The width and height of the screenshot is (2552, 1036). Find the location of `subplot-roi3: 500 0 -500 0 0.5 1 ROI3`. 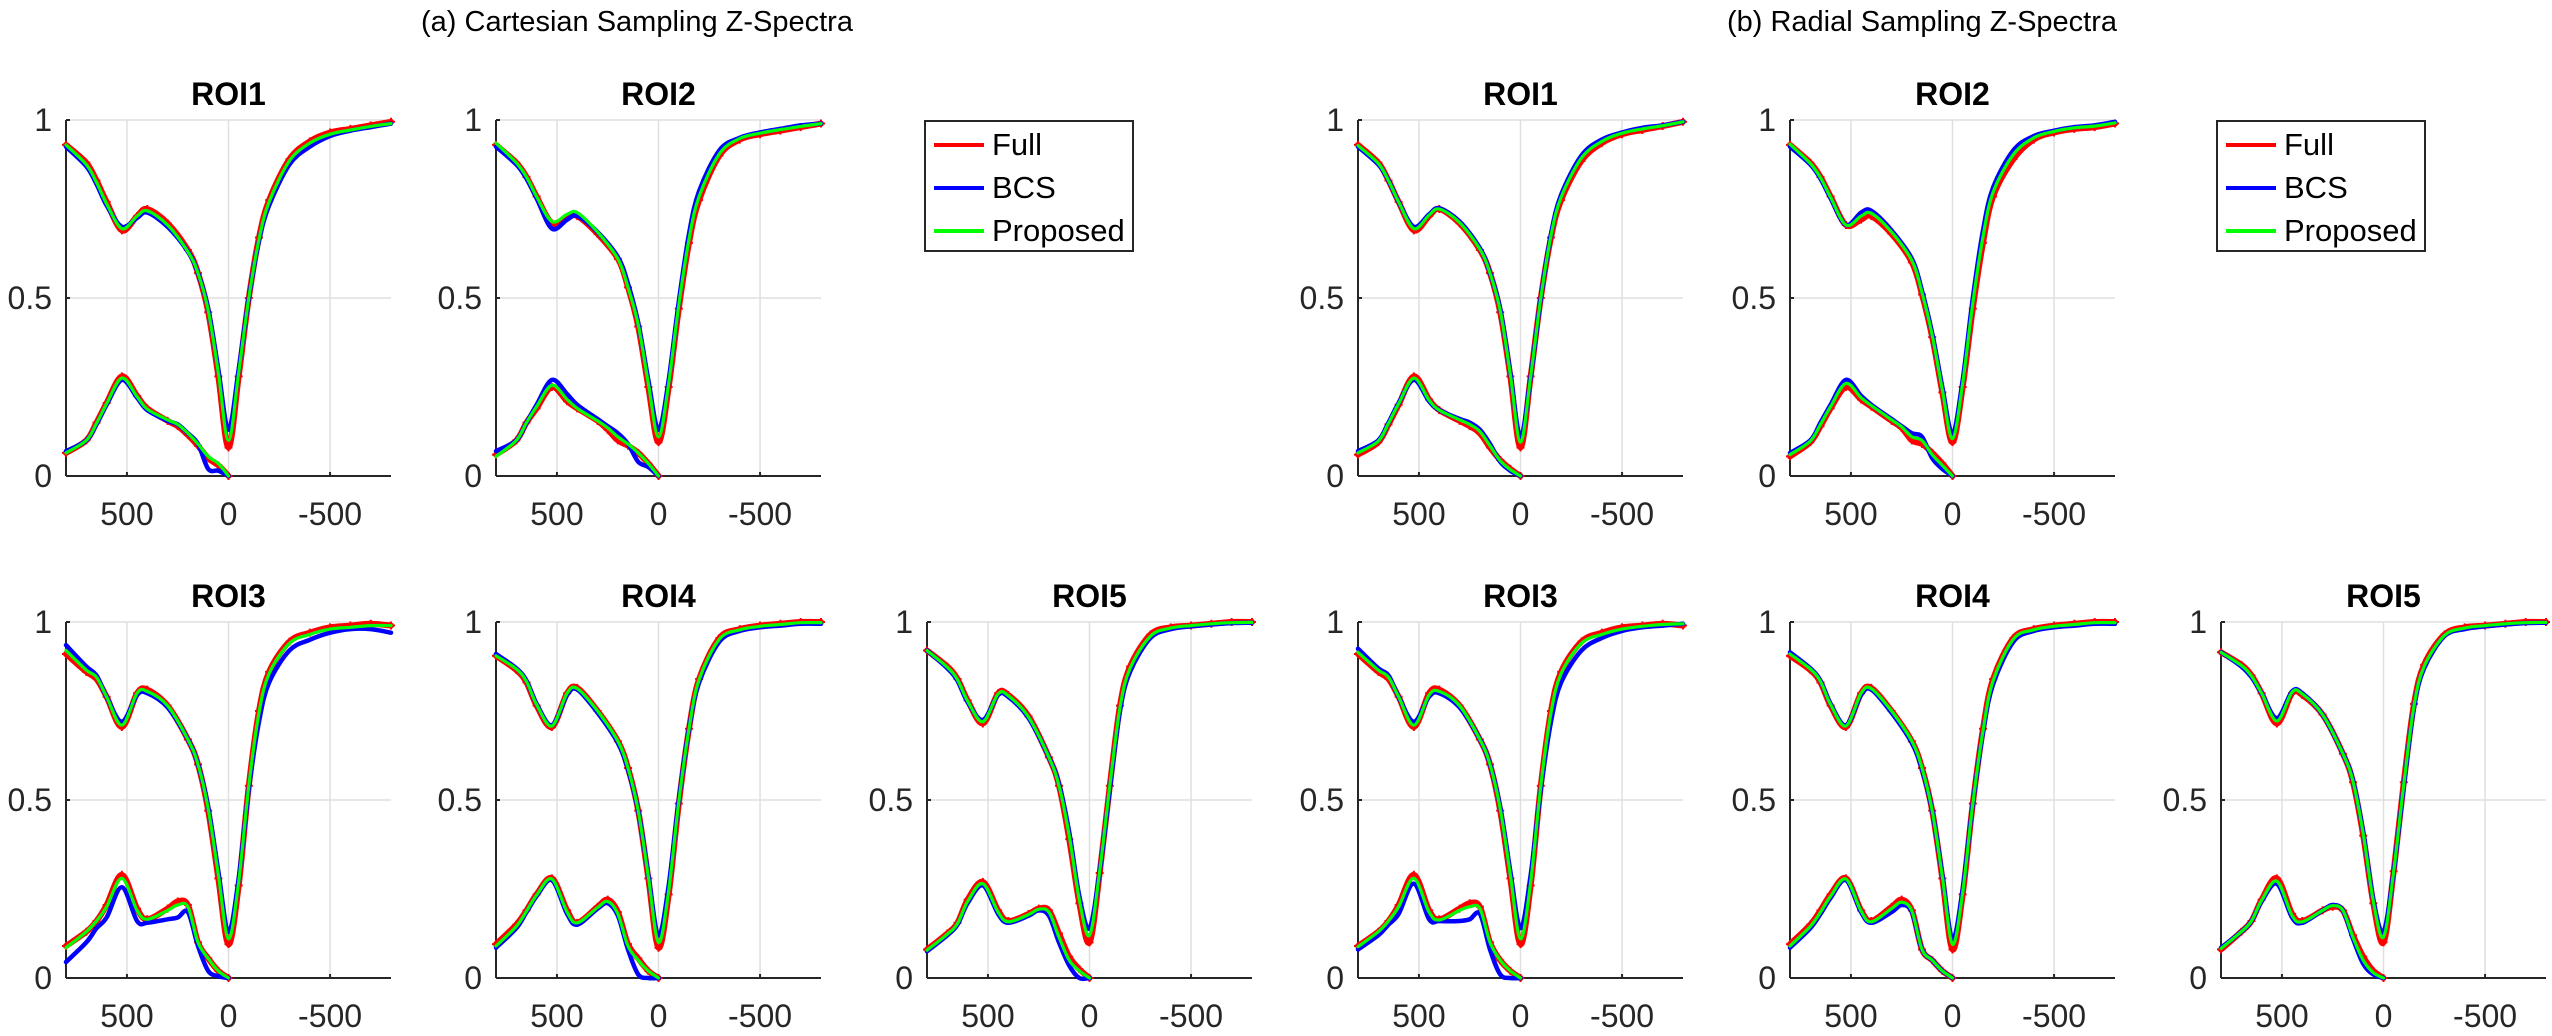

subplot-roi3: 500 0 -500 0 0.5 1 ROI3 is located at coordinates (201, 806).